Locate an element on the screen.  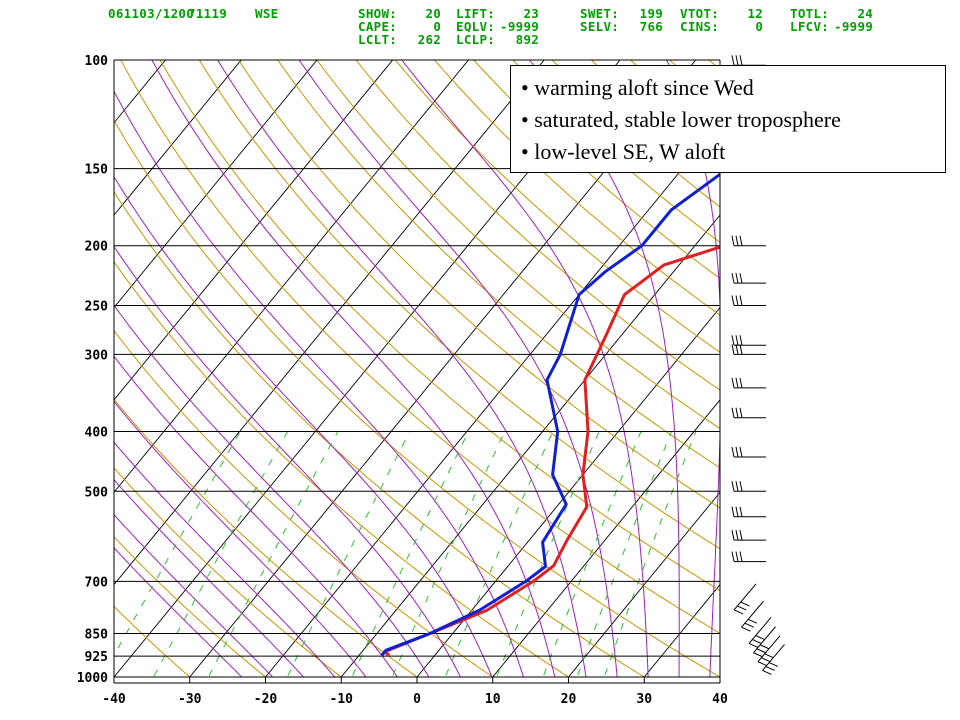
header-field: SELV: 766 is located at coordinates (621, 26).